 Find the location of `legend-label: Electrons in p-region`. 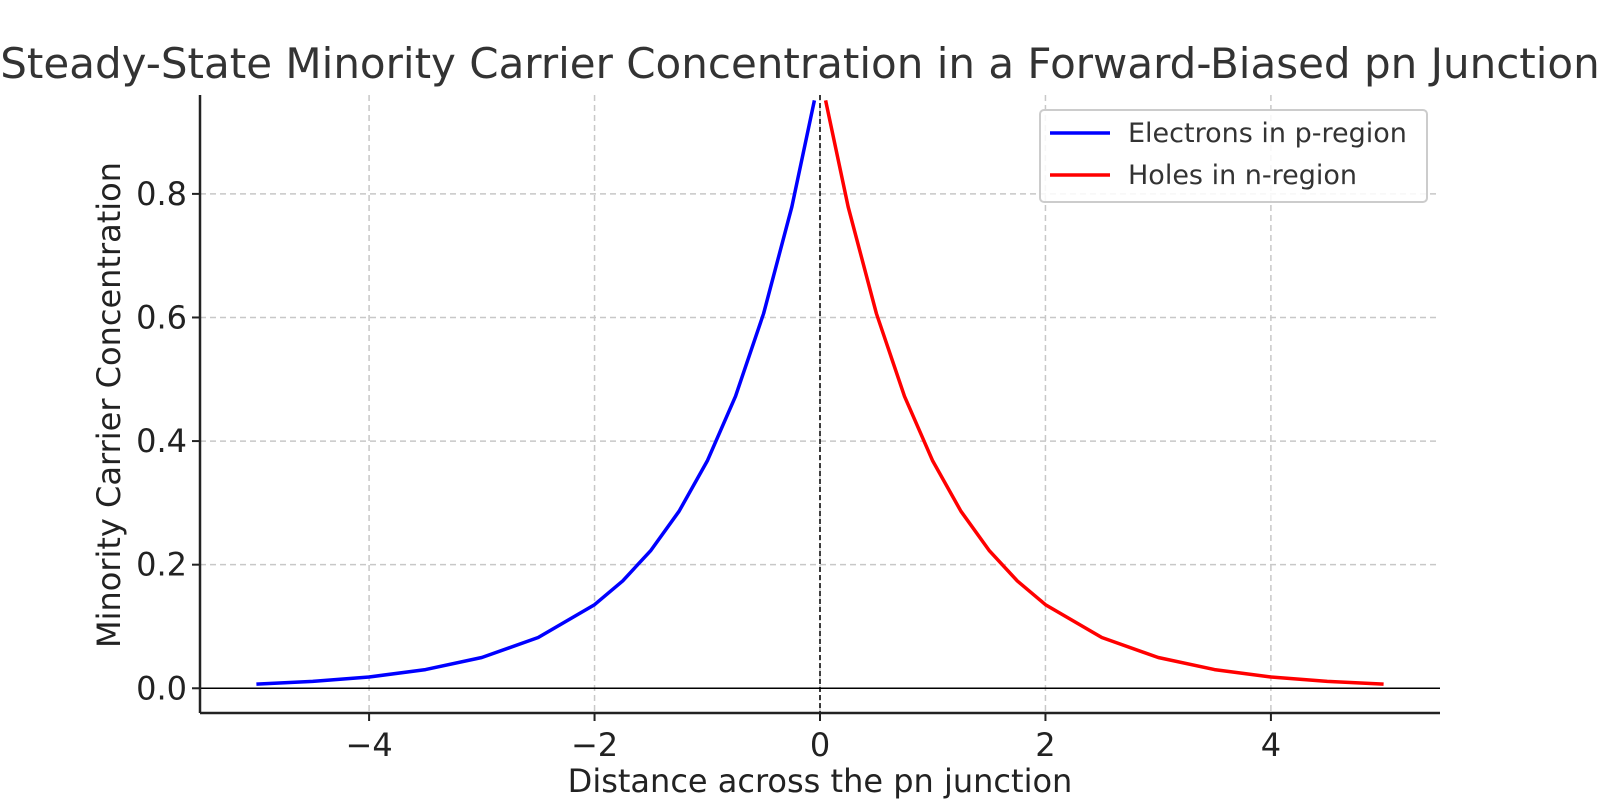

legend-label: Electrons in p-region is located at coordinates (1267, 133).